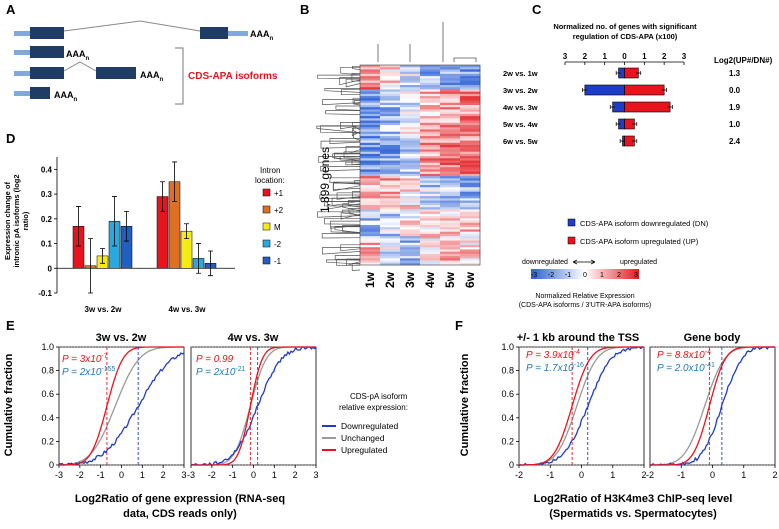 The height and width of the screenshot is (529, 779). What do you see at coordinates (684, 355) in the screenshot?
I see `p-value-up: P = 8.8x10-4` at bounding box center [684, 355].